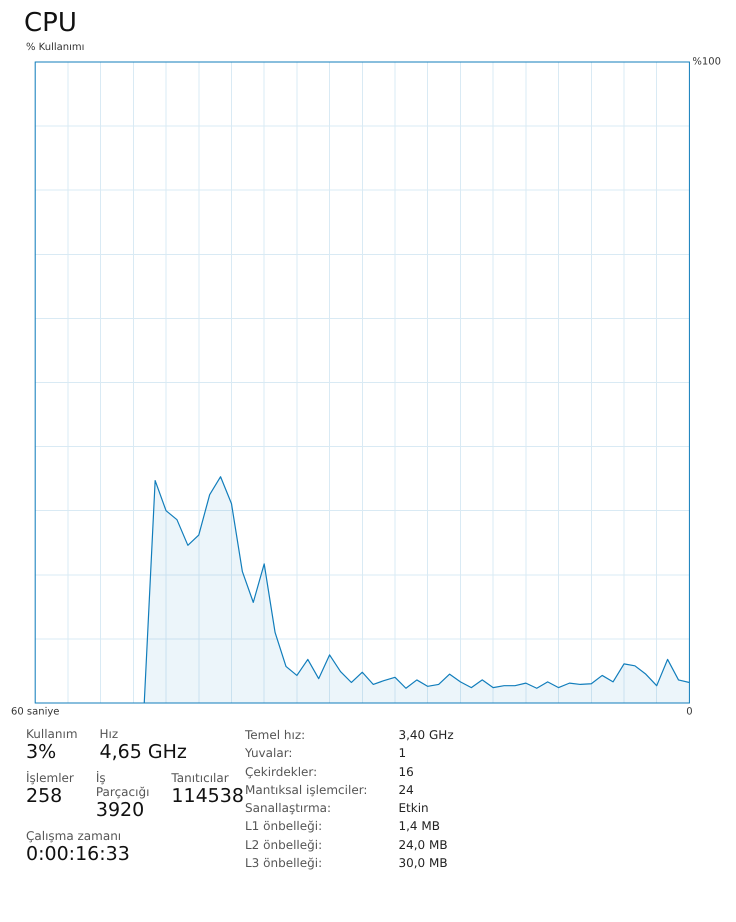  What do you see at coordinates (284, 827) in the screenshot?
I see `text: L1 önbelleği:` at bounding box center [284, 827].